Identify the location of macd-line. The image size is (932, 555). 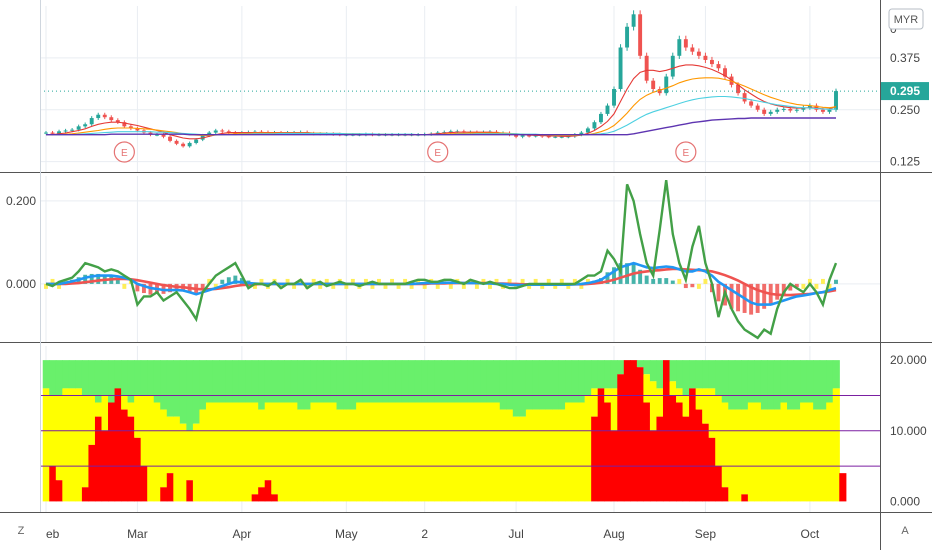
(441, 283).